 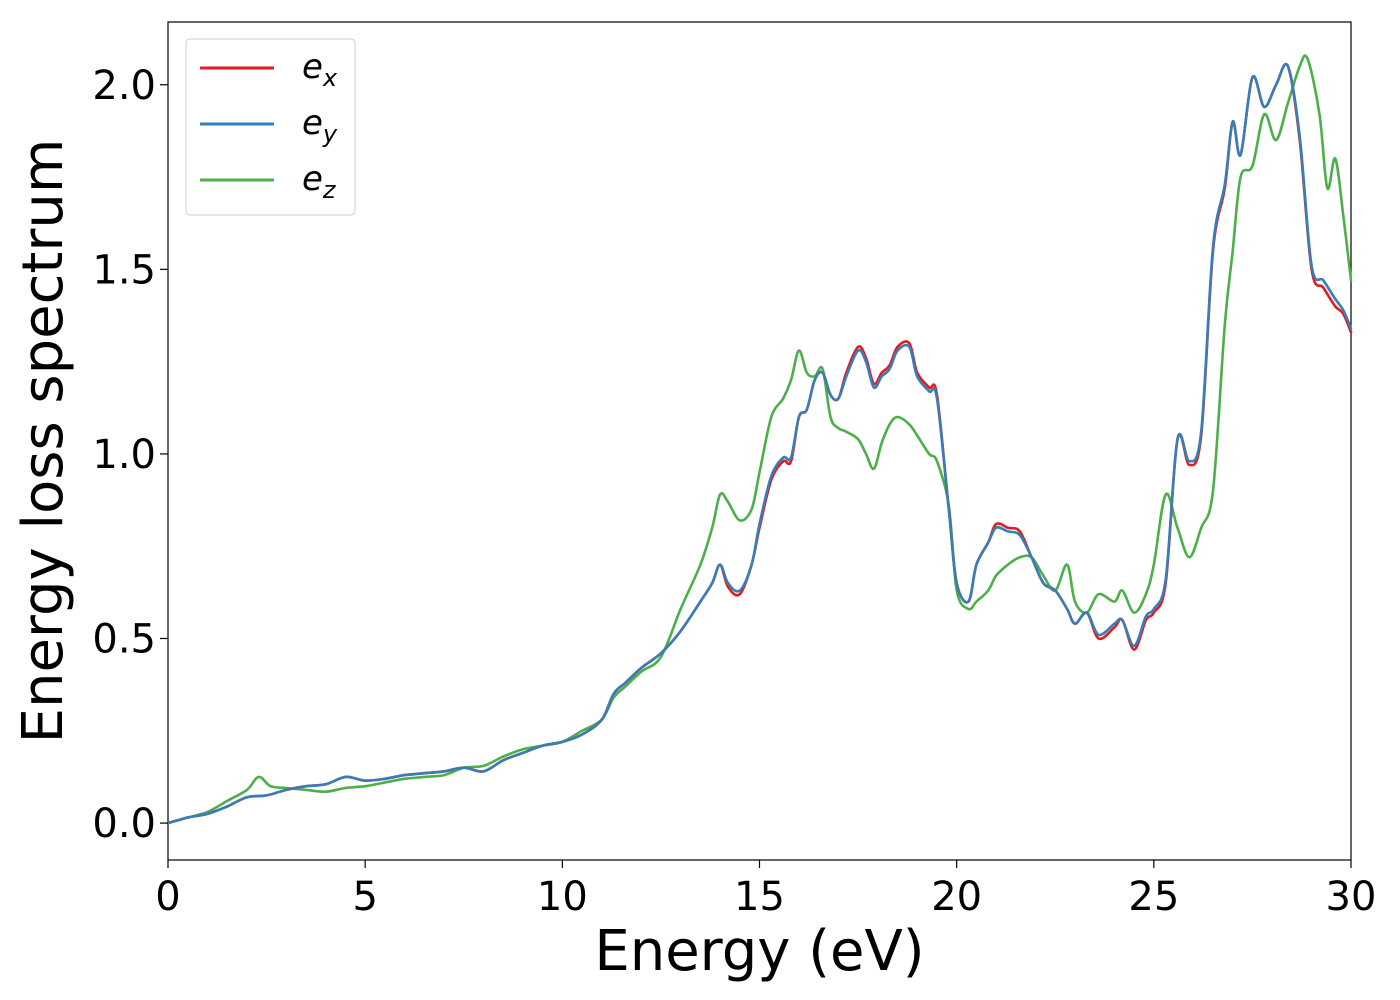 What do you see at coordinates (759, 951) in the screenshot?
I see `x-axis-title: Energy (eV)` at bounding box center [759, 951].